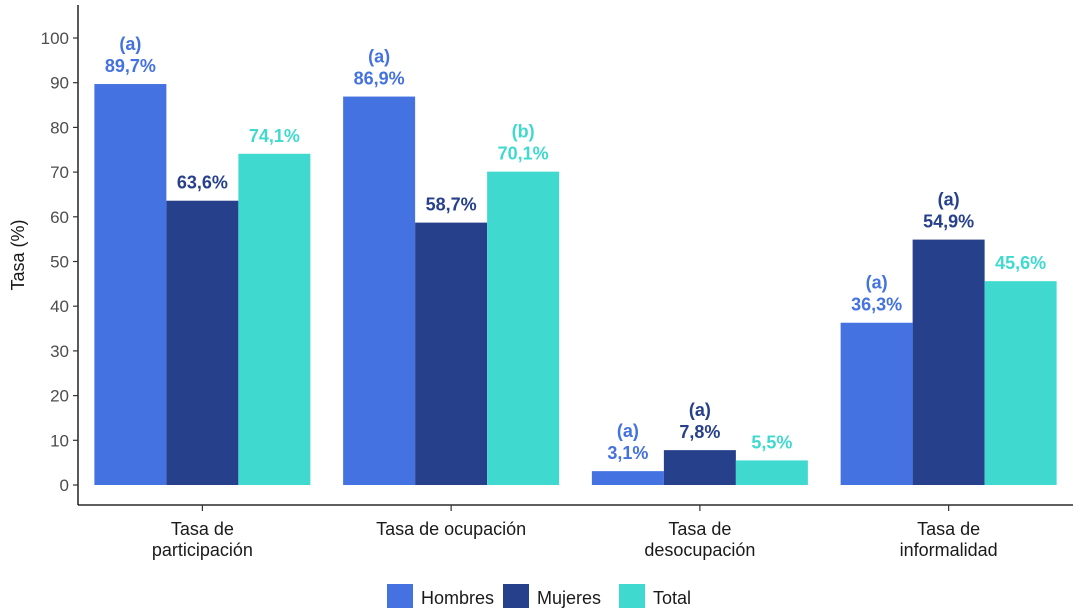 The height and width of the screenshot is (608, 1081). What do you see at coordinates (451, 205) in the screenshot?
I see `value-label: 58,7%` at bounding box center [451, 205].